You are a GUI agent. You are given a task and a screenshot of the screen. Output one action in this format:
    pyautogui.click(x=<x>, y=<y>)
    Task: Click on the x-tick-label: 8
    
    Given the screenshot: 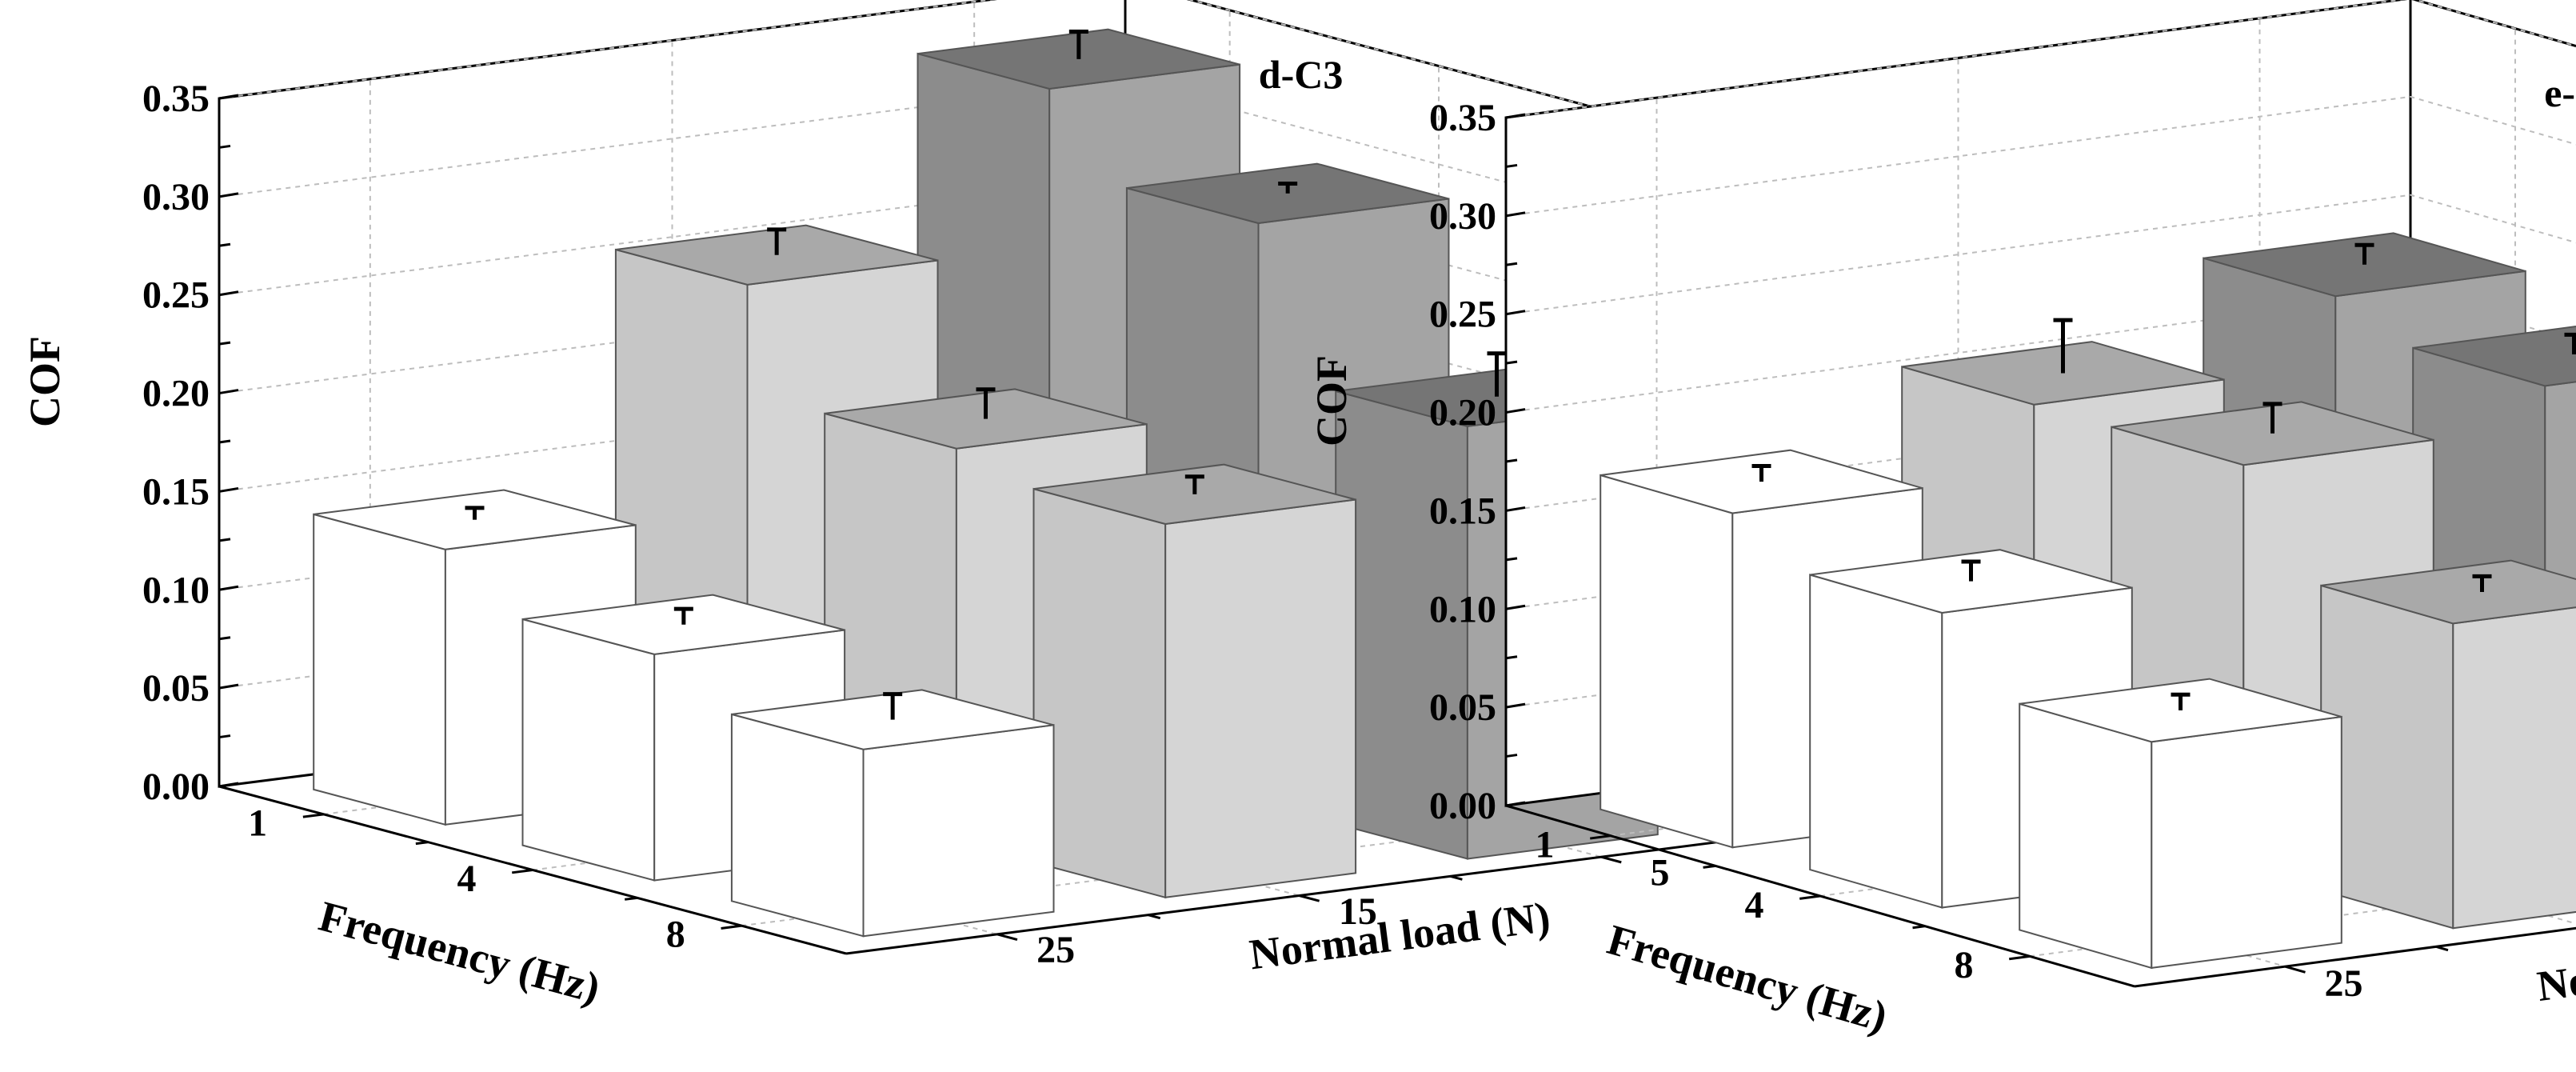 What is the action you would take?
    pyautogui.click(x=1965, y=965)
    